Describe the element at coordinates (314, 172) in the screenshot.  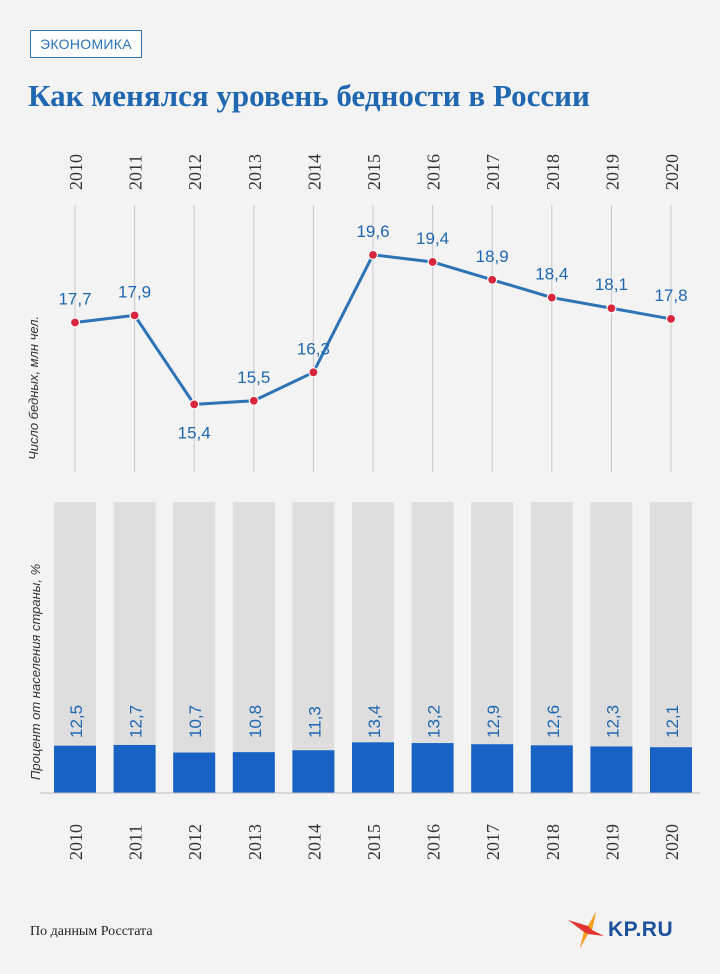
I see `top-year-label: 2014` at that location.